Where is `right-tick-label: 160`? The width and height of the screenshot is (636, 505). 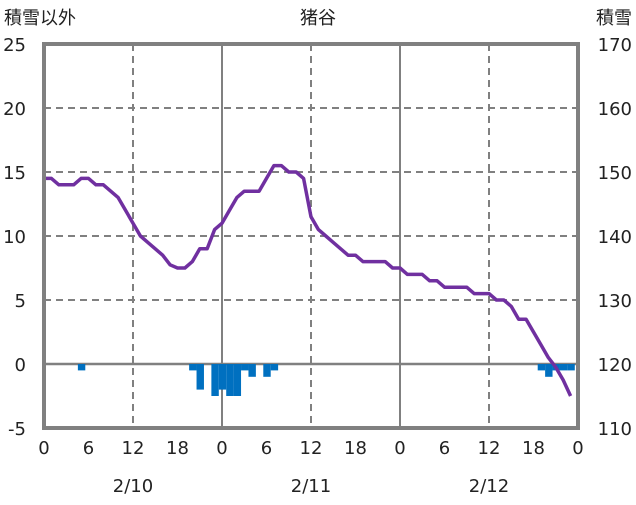
right-tick-label: 160 is located at coordinates (615, 109).